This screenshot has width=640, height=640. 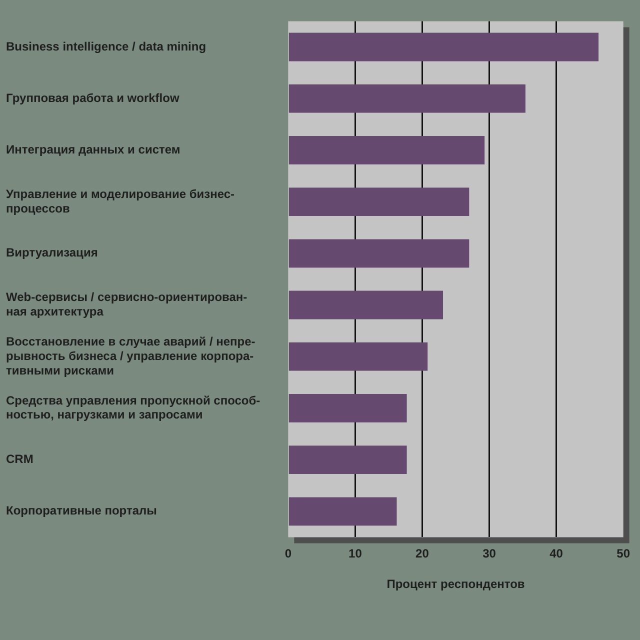 What do you see at coordinates (127, 304) in the screenshot?
I see `y-tick-label: Web-сервисы / сервисно-ориентирован- ная архитектура` at bounding box center [127, 304].